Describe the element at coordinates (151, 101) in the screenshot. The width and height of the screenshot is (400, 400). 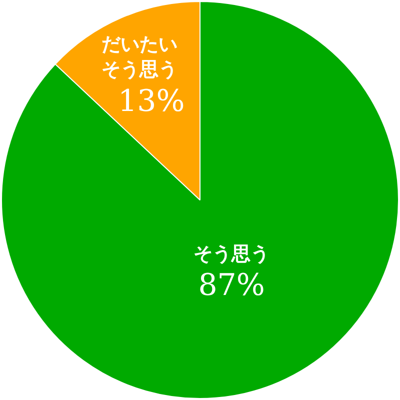
I see `data-label: 13%` at that location.